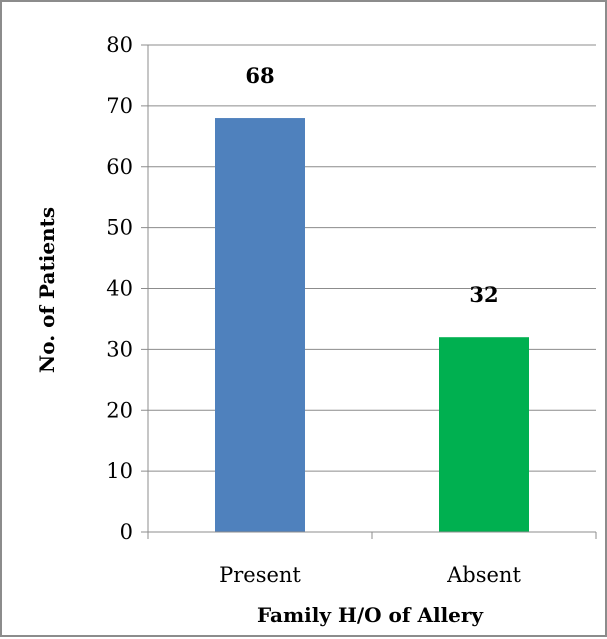 This screenshot has width=607, height=639. What do you see at coordinates (483, 294) in the screenshot?
I see `data-label: 32` at bounding box center [483, 294].